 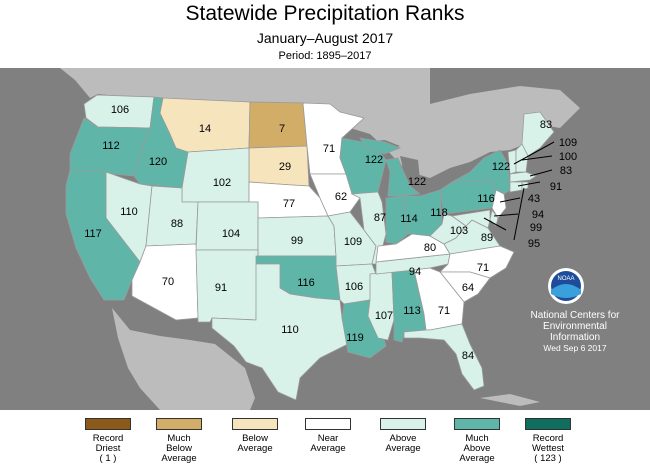 What do you see at coordinates (380, 218) in the screenshot?
I see `rank-label-il: 87` at bounding box center [380, 218].